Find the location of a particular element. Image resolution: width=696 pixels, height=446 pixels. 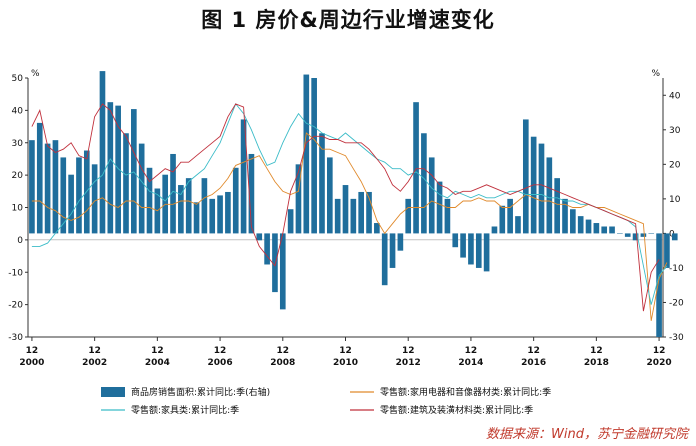

legend-label: 商品房销售面积:累计同比:季(右轴) is located at coordinates (200, 392).